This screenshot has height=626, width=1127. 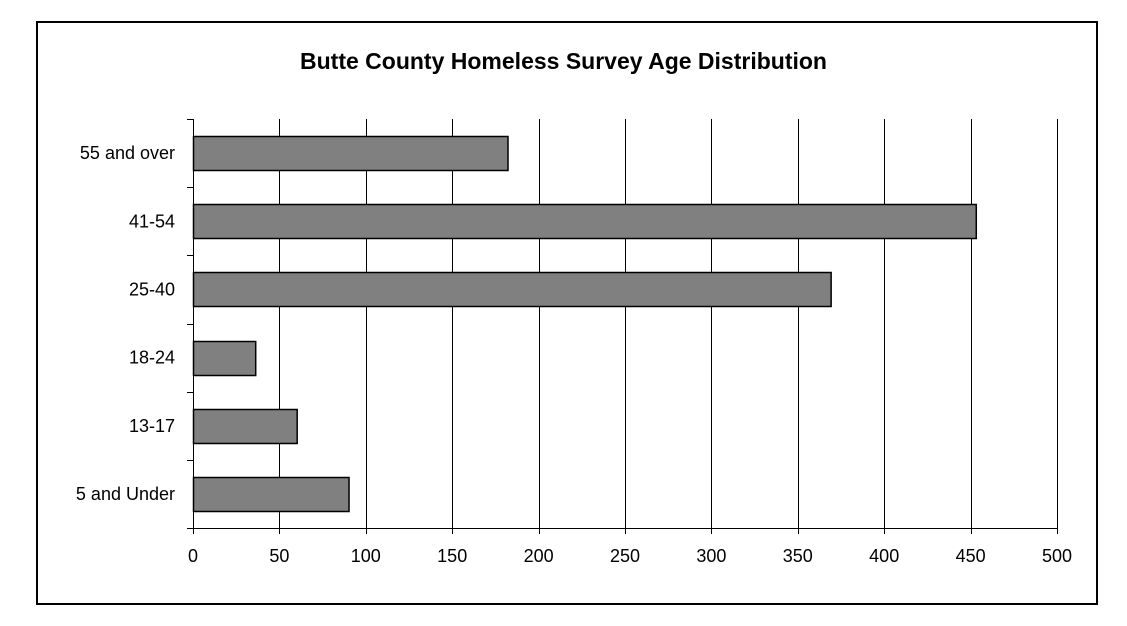 What do you see at coordinates (152, 426) in the screenshot?
I see `y-category-label: 13-17` at bounding box center [152, 426].